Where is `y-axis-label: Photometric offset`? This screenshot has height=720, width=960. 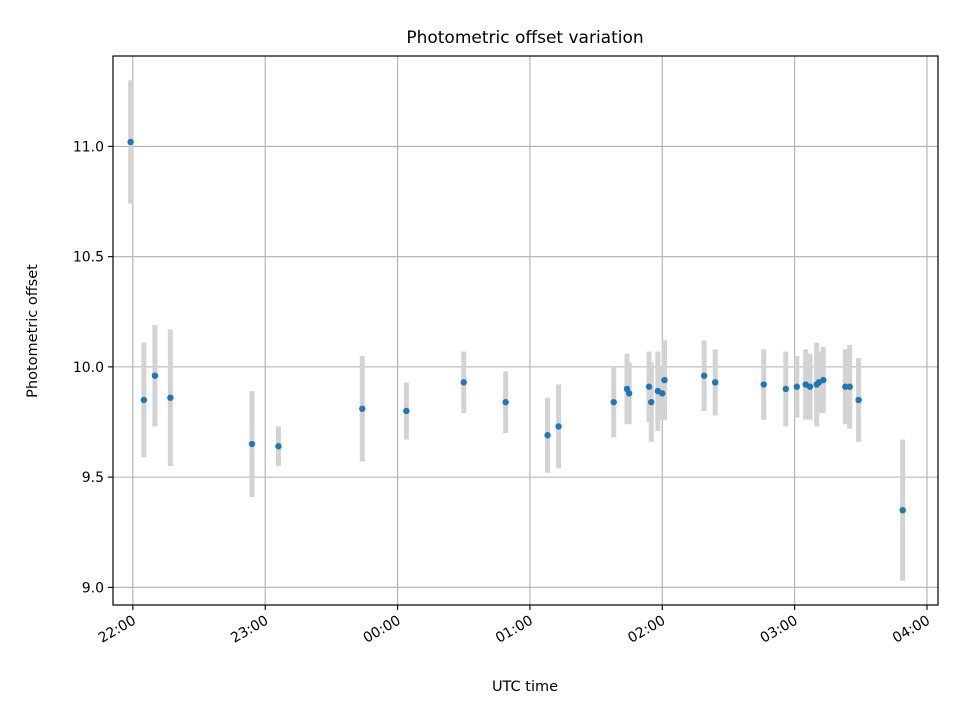 y-axis-label: Photometric offset is located at coordinates (33, 331).